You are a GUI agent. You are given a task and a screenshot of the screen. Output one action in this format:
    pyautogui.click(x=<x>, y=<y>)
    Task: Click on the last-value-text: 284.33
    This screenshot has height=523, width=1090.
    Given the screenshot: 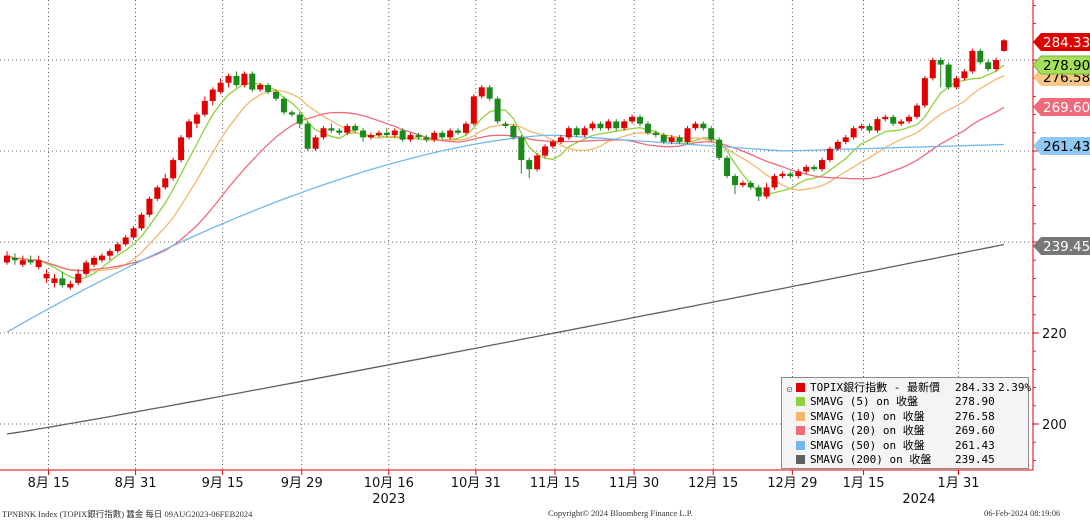 What is the action you would take?
    pyautogui.click(x=1066, y=43)
    